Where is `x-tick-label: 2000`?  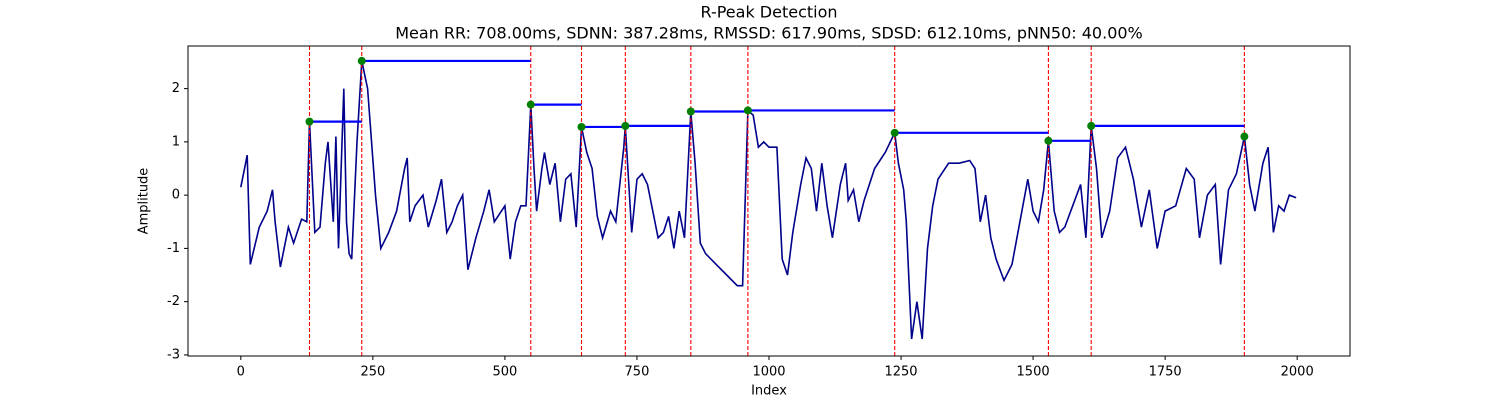 x-tick-label: 2000 is located at coordinates (1297, 372).